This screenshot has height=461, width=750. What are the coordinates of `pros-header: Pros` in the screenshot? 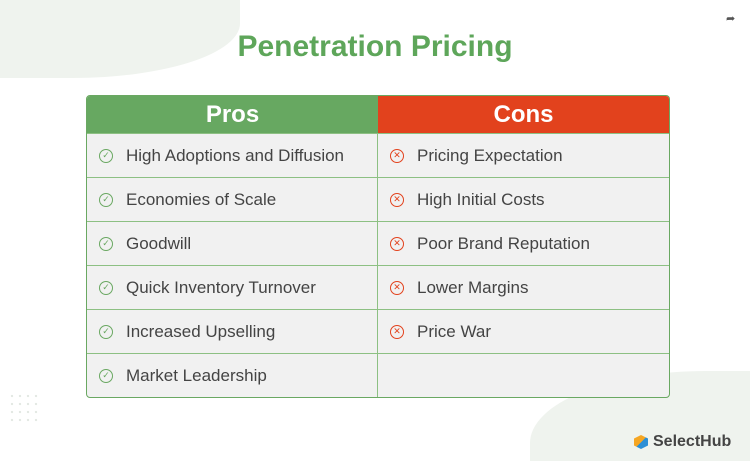 It's located at (232, 114).